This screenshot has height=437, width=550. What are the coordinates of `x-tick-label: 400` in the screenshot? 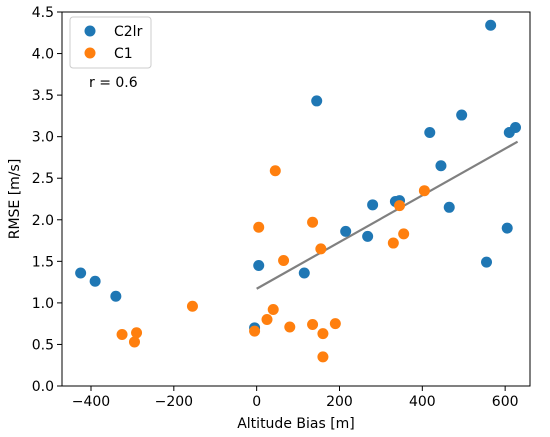 It's located at (422, 402).